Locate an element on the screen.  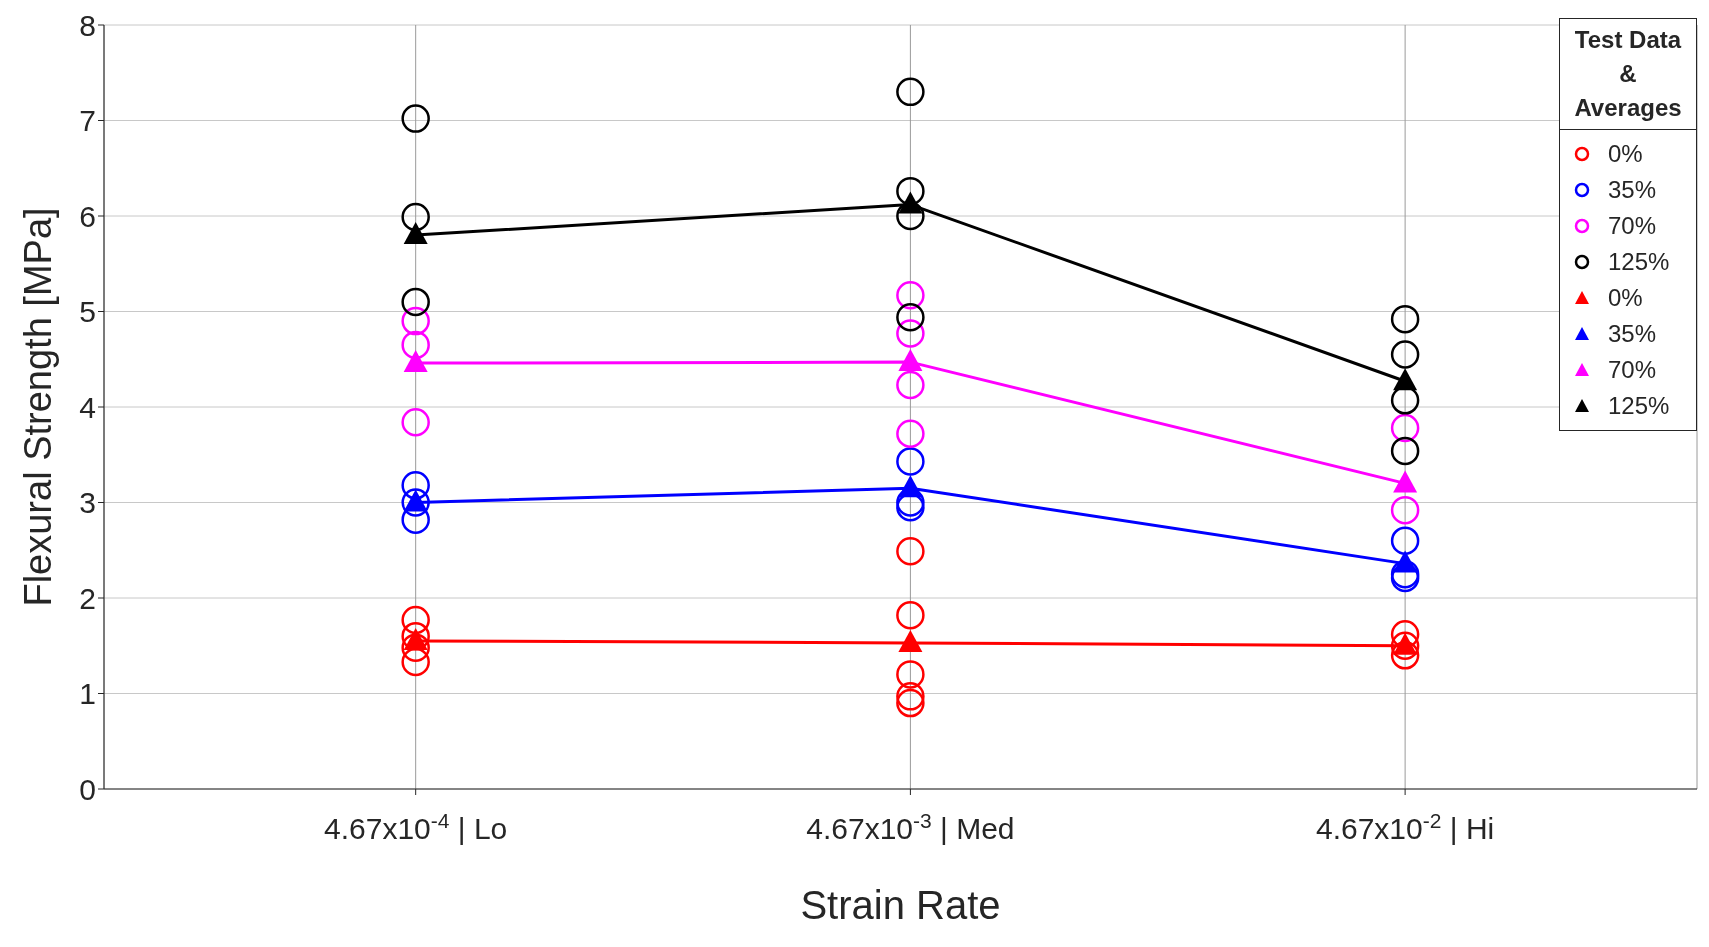
y-tick-label: 8 is located at coordinates (87, 25).